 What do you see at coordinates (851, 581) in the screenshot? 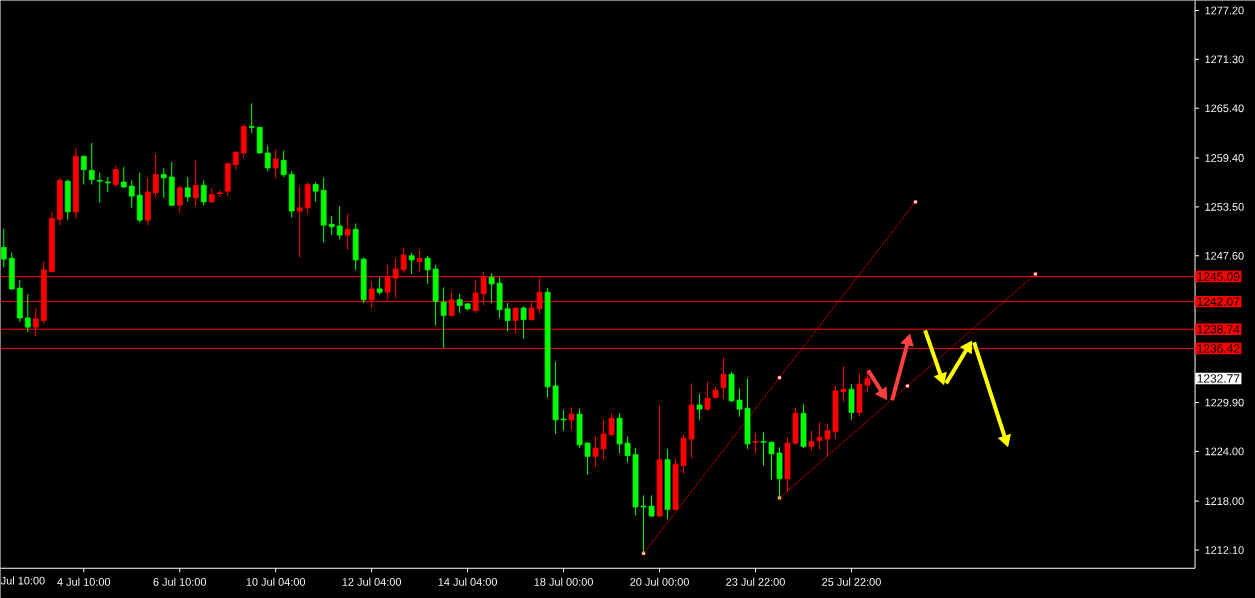
I see `x-tick-label: 25 Jul 22:00` at bounding box center [851, 581].